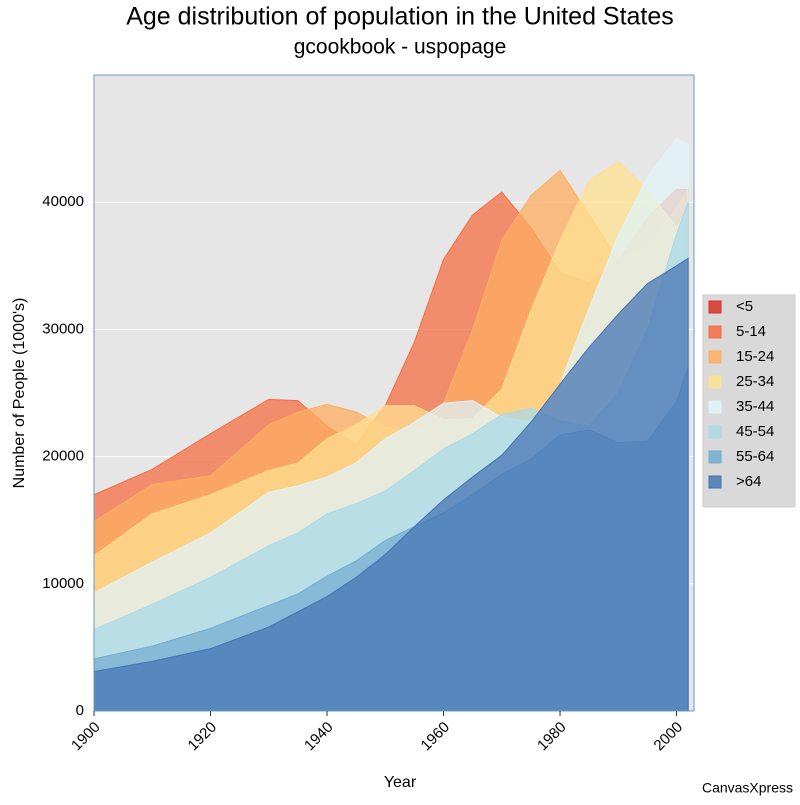 This screenshot has height=805, width=800. I want to click on y-tick-label: 0, so click(80, 710).